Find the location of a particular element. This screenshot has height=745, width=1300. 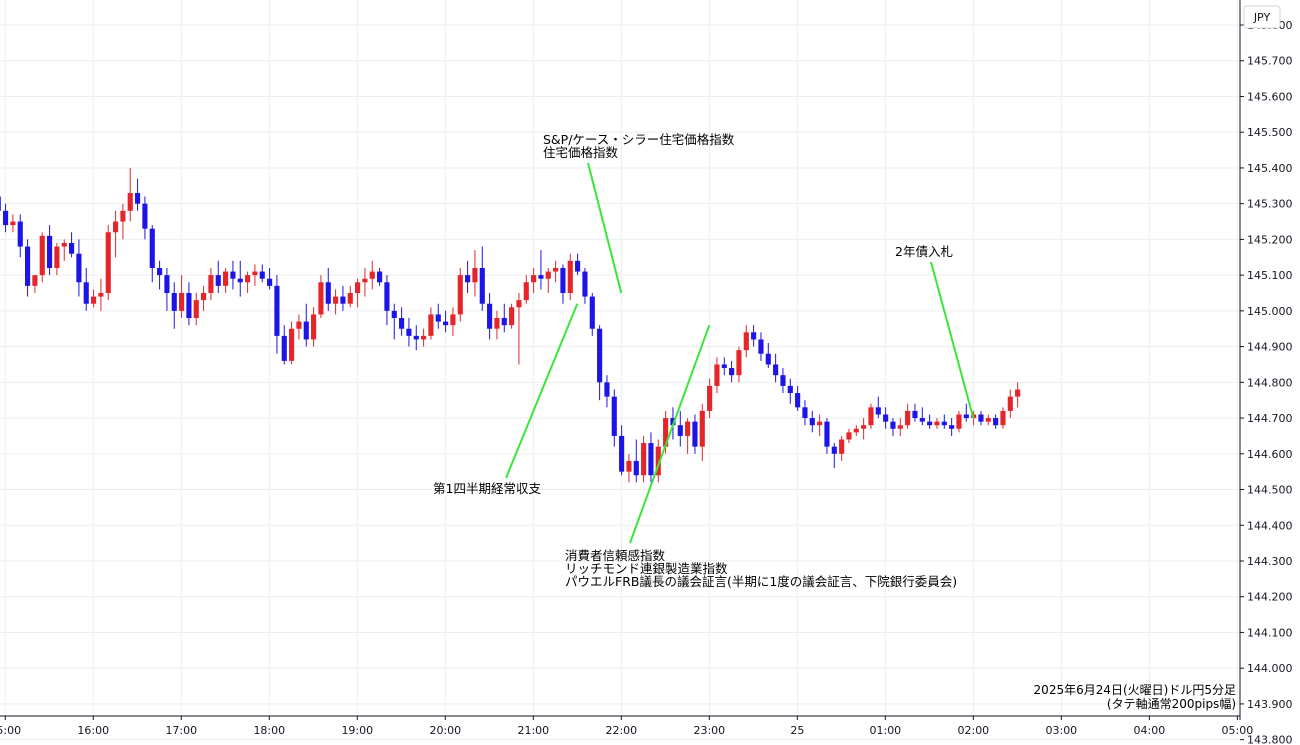

y-tick-label: 145.700 is located at coordinates (1270, 61).